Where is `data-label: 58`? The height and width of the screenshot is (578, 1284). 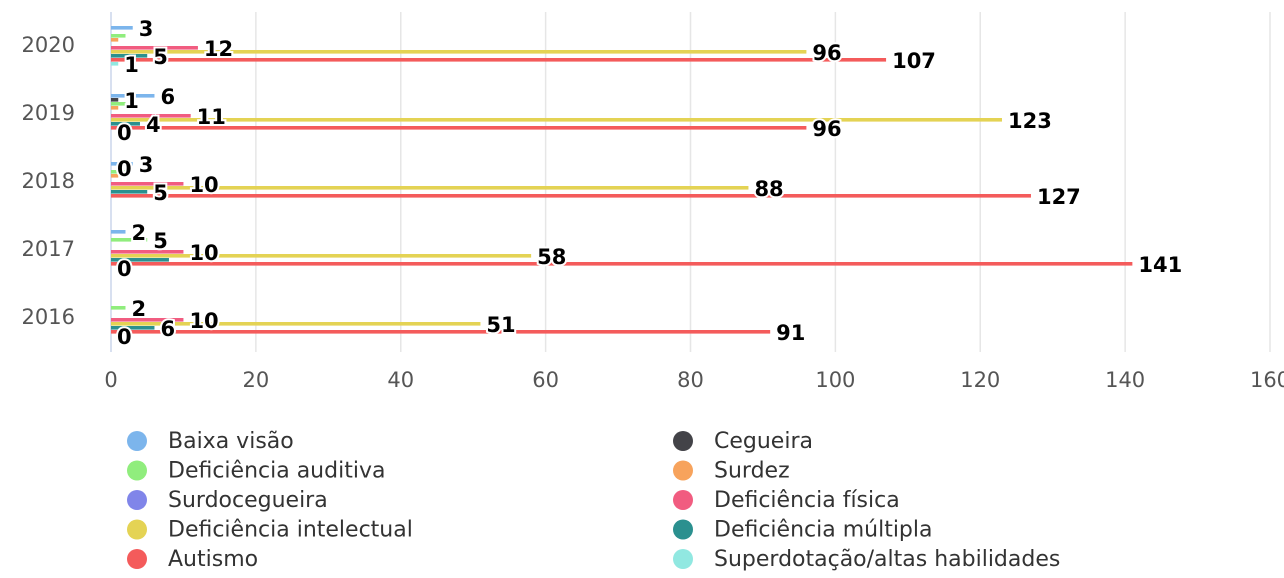
data-label: 58 is located at coordinates (551, 257).